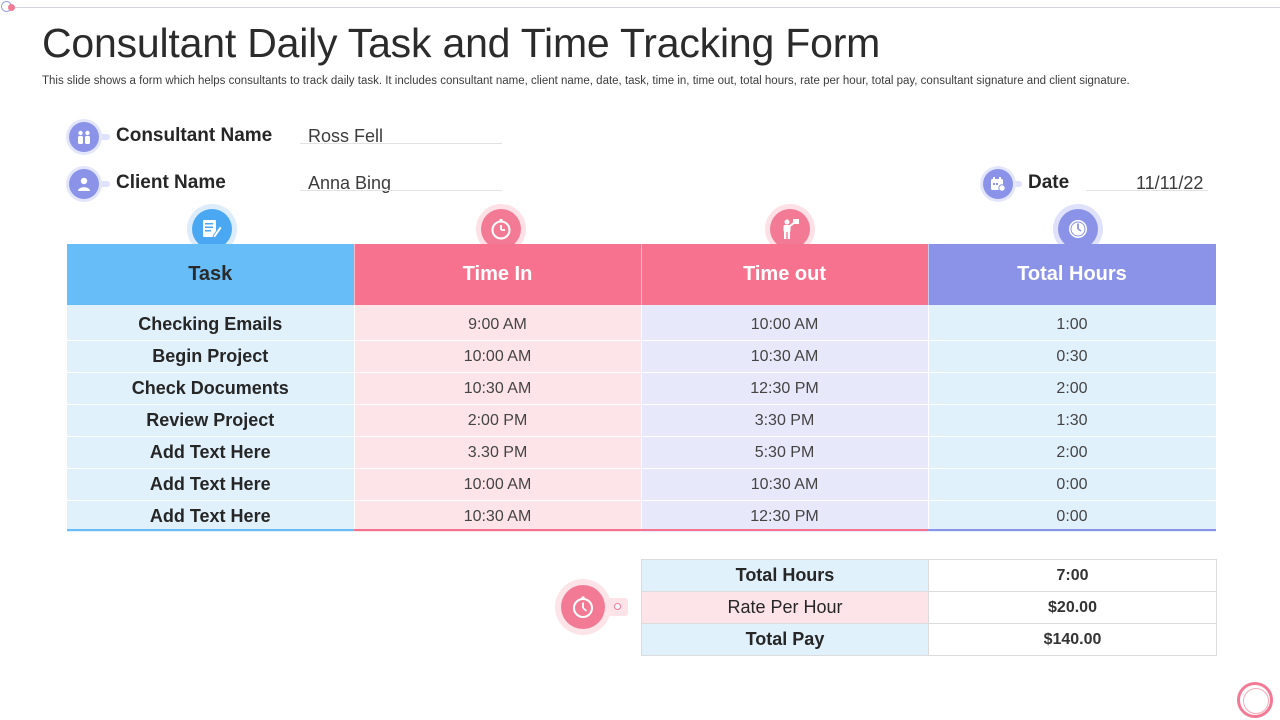  Describe the element at coordinates (1072, 356) in the screenshot. I see `total-hours-cell: 0:30` at that location.